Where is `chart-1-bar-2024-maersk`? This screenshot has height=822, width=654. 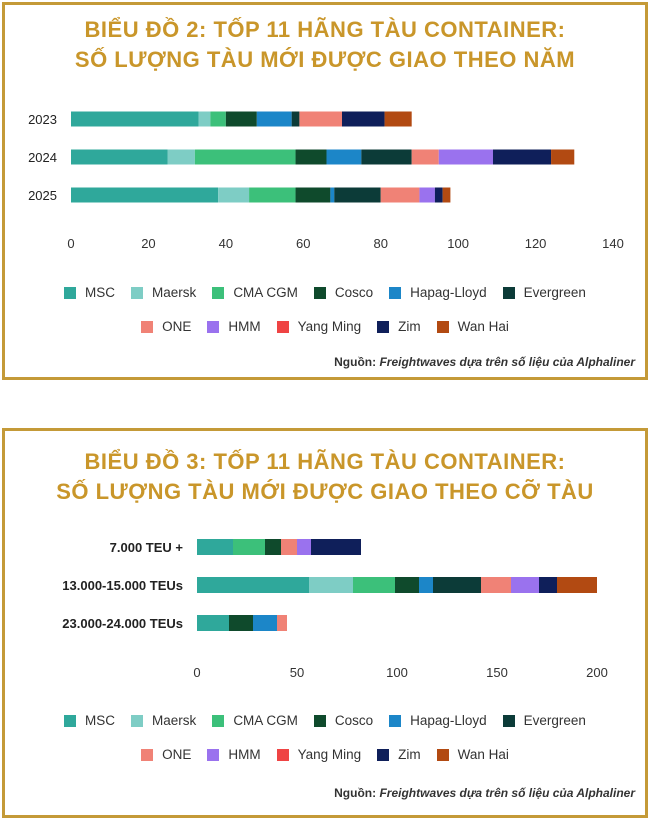
chart-1-bar-2024-maersk is located at coordinates (181, 157).